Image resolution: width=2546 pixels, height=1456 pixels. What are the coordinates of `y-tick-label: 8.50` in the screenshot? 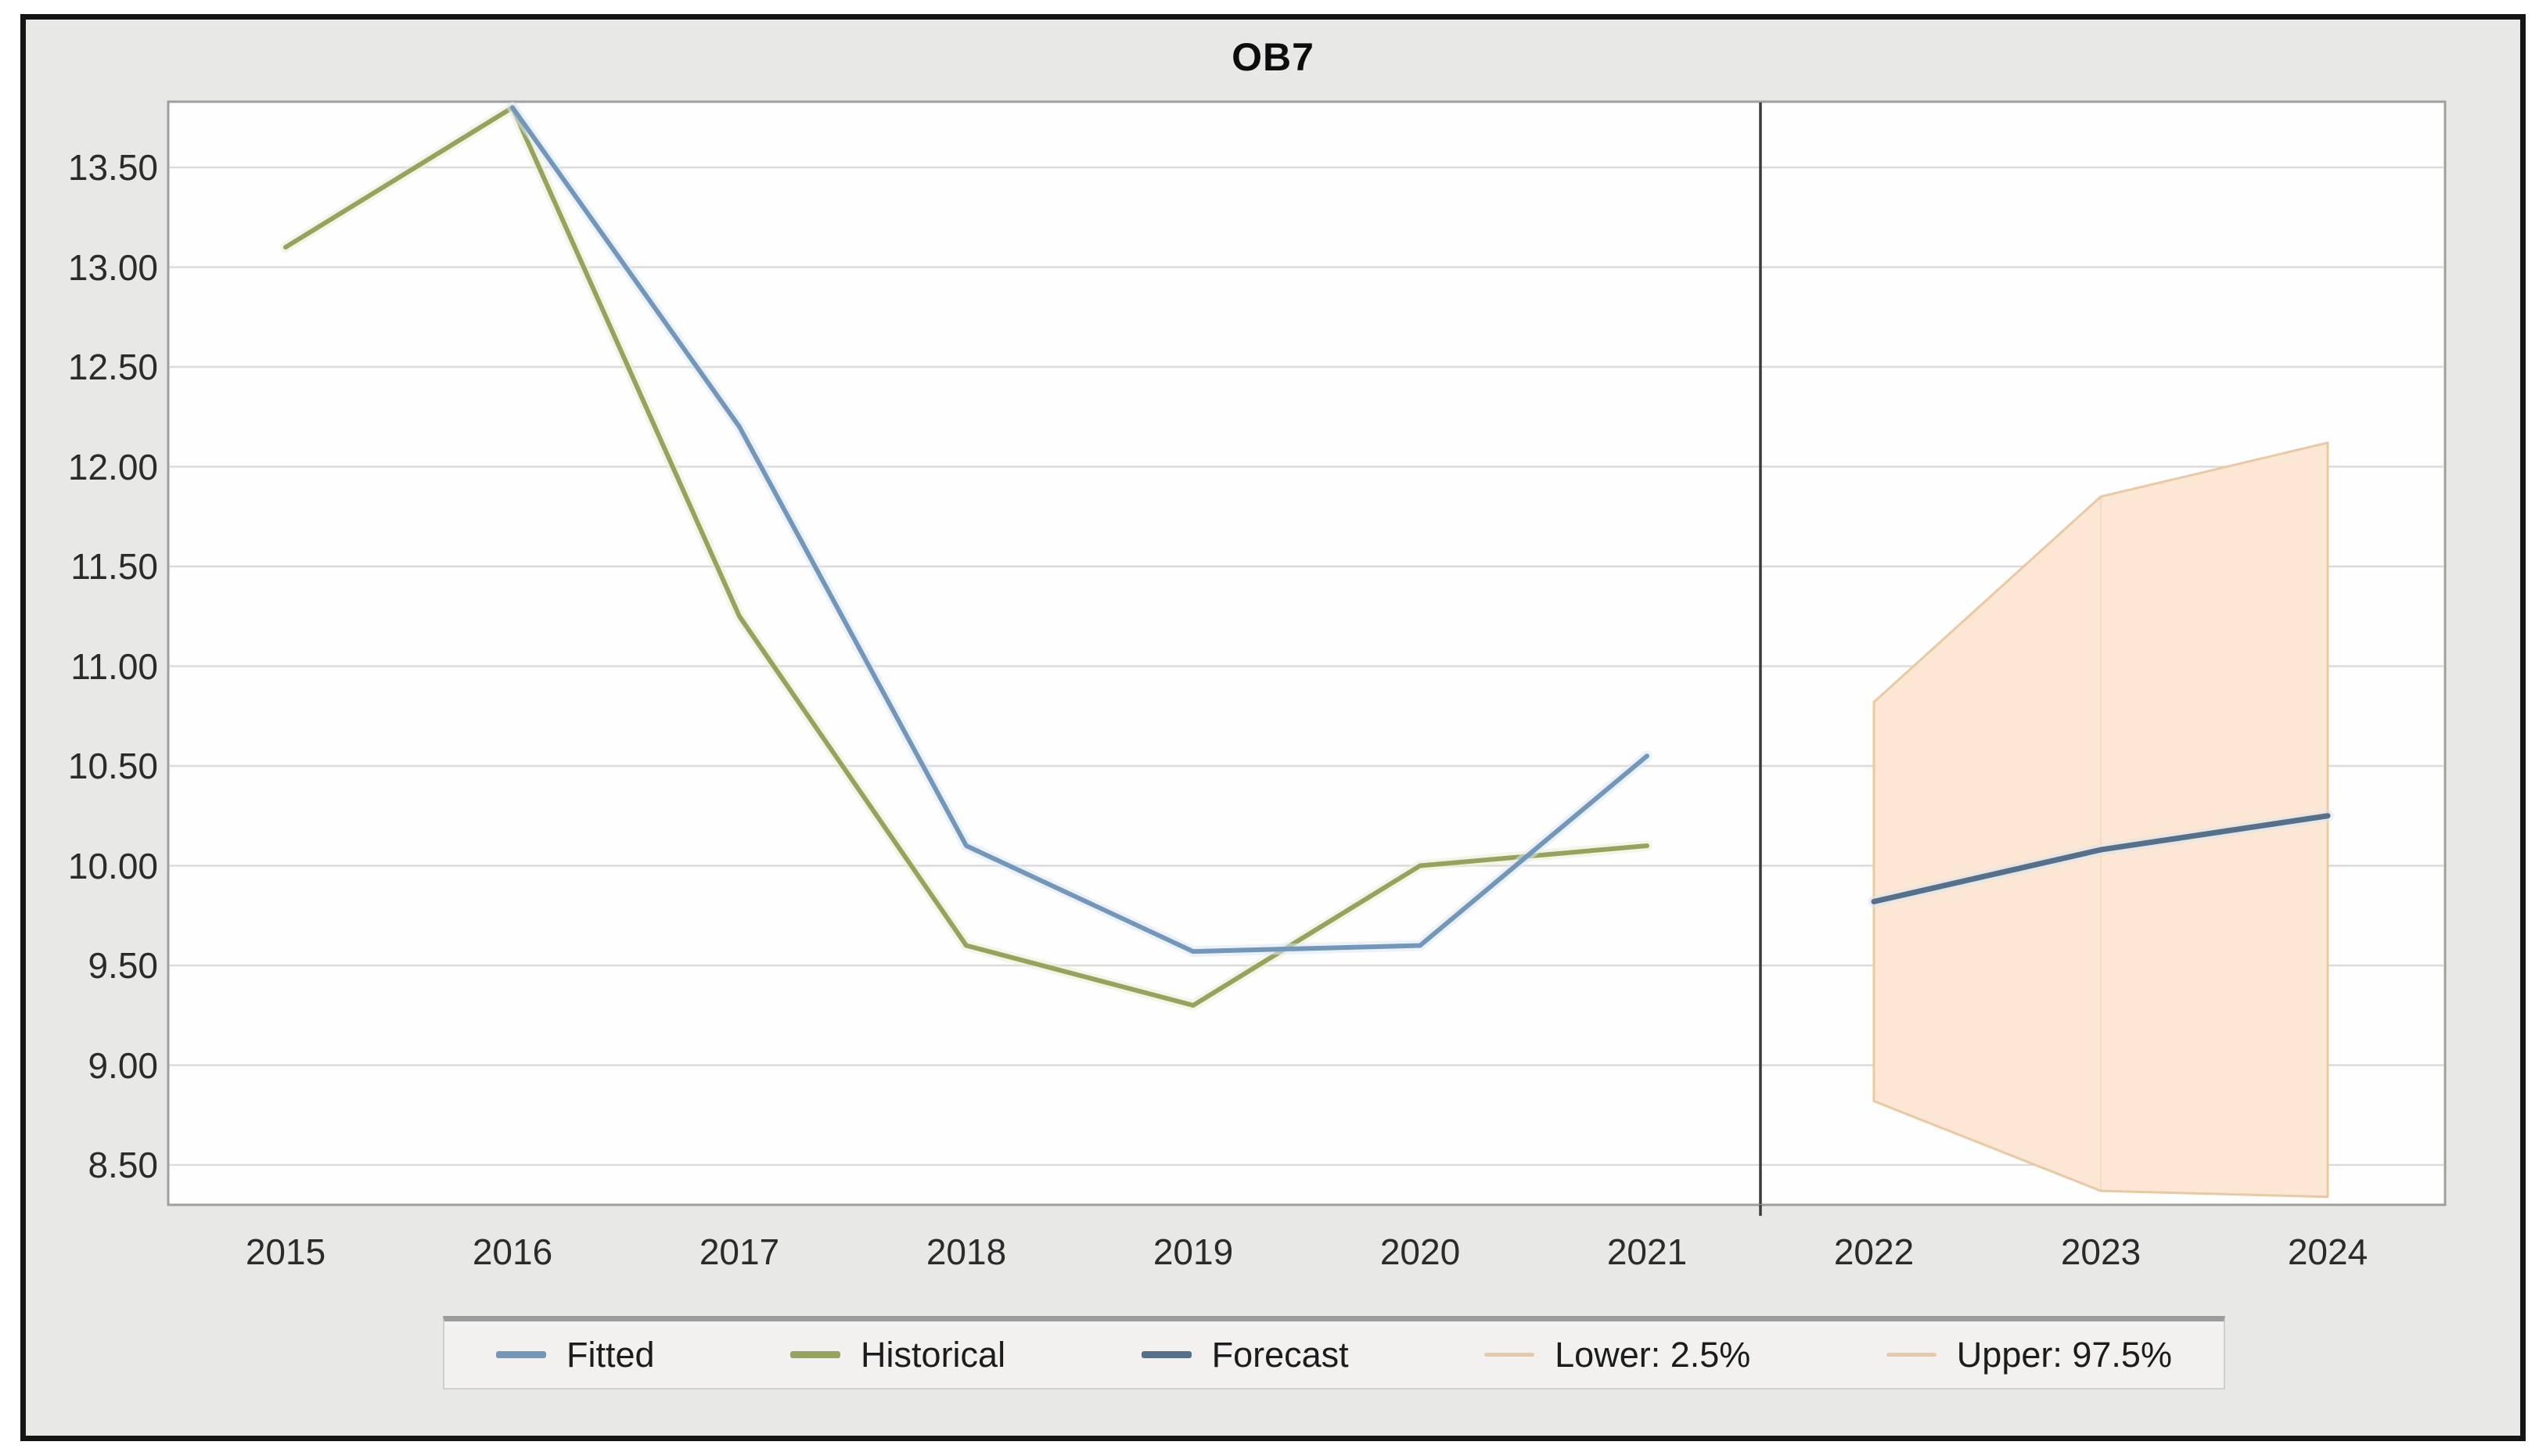 It's located at (123, 1165).